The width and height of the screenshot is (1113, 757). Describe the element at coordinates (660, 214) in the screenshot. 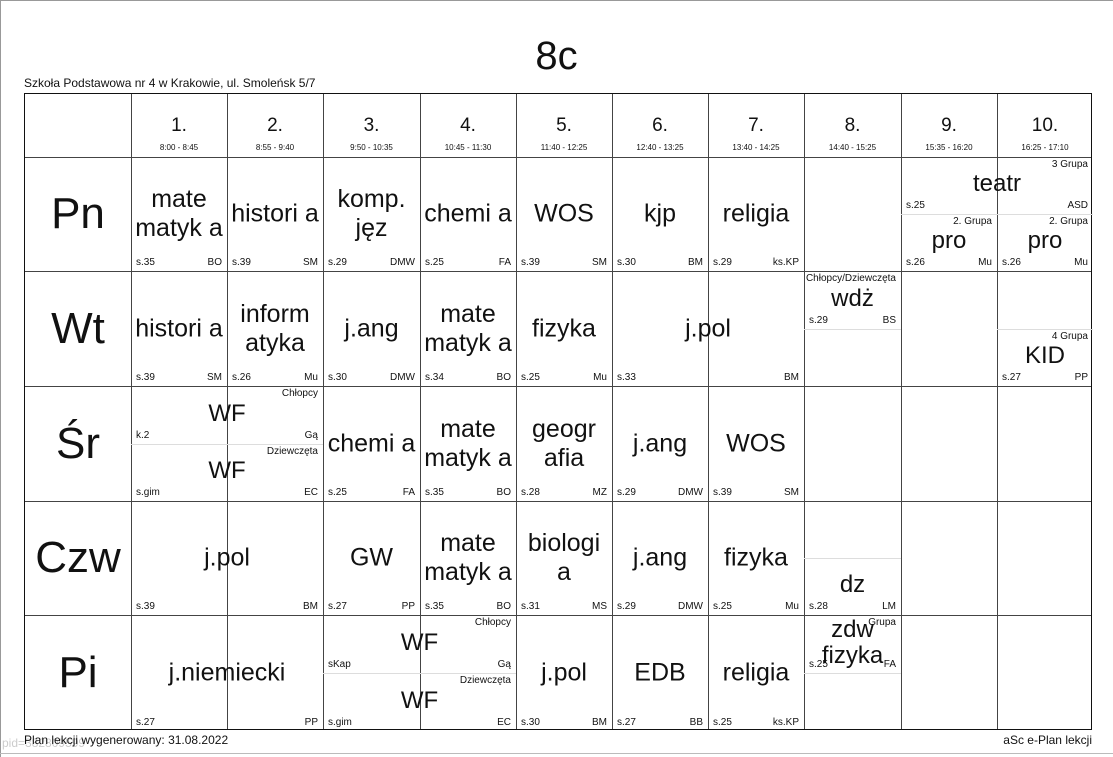

I see `lesson-cell: kjp s.30 BM` at that location.